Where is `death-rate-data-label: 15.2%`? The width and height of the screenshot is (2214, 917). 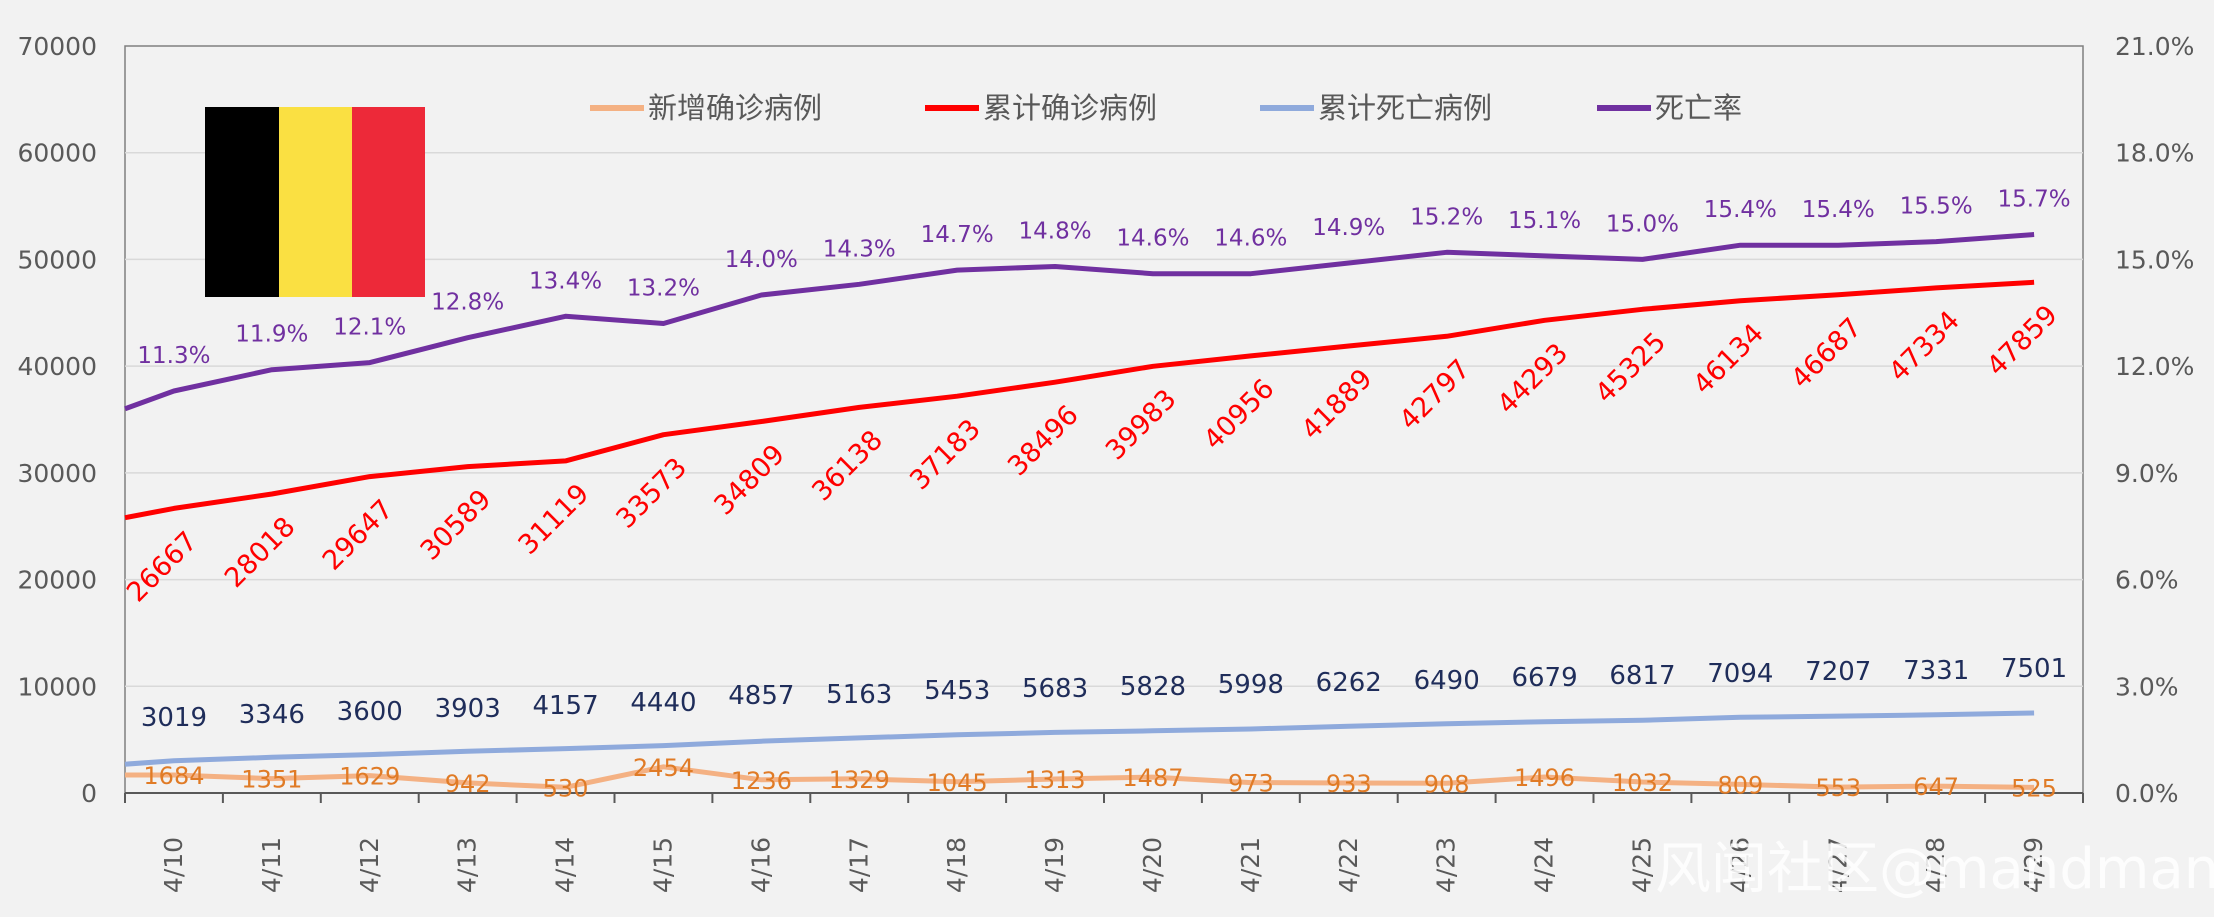 death-rate-data-label: 15.2% is located at coordinates (1446, 217).